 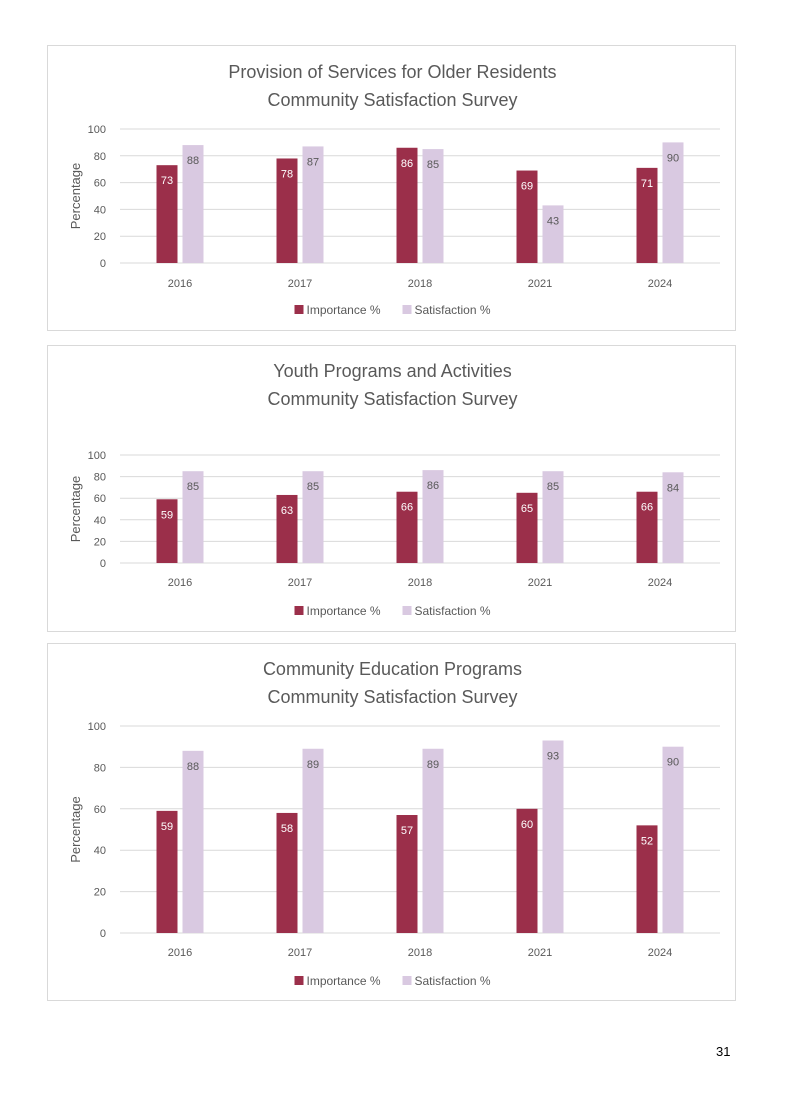 What do you see at coordinates (313, 162) in the screenshot?
I see `data-label: 87` at bounding box center [313, 162].